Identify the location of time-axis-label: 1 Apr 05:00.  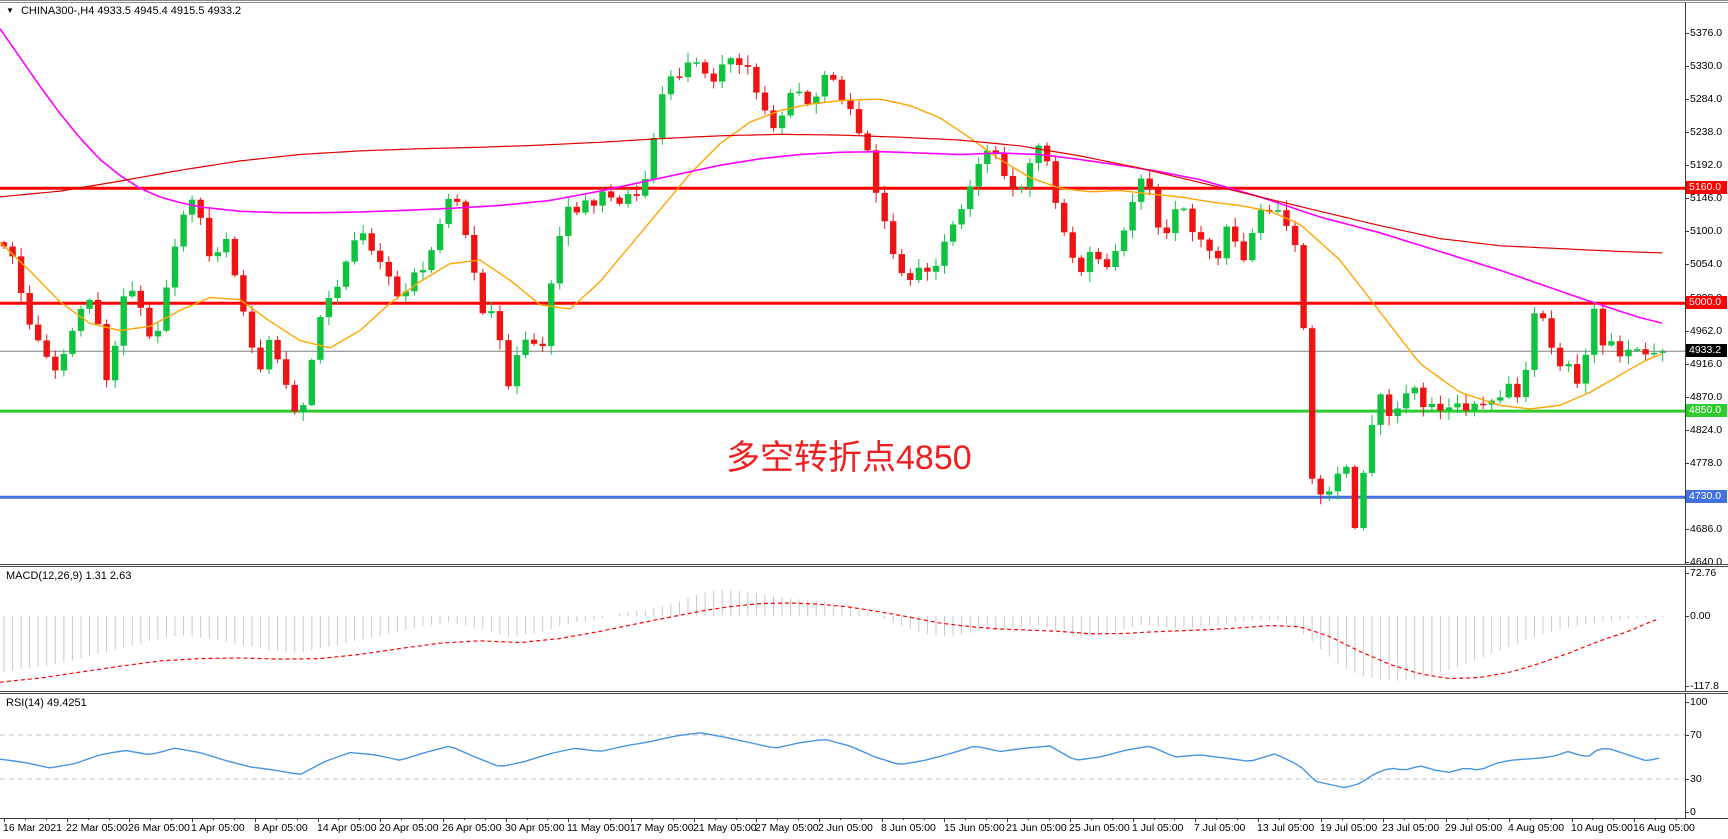
(218, 828).